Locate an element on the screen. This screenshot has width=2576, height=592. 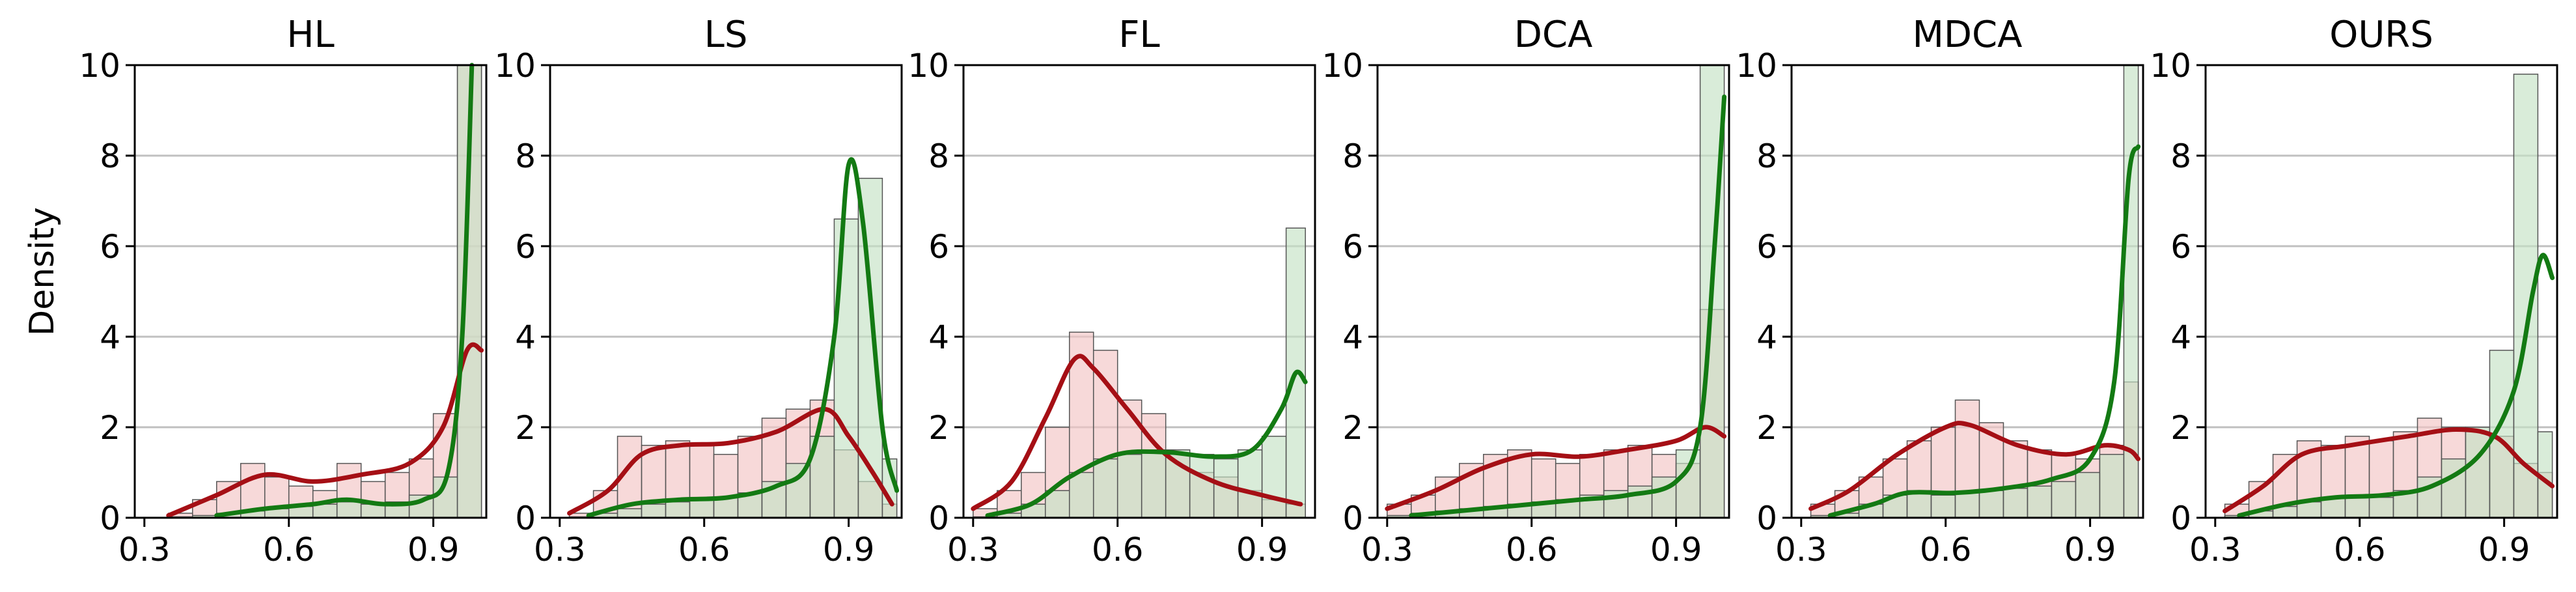
chart-1-frame is located at coordinates (726, 291).